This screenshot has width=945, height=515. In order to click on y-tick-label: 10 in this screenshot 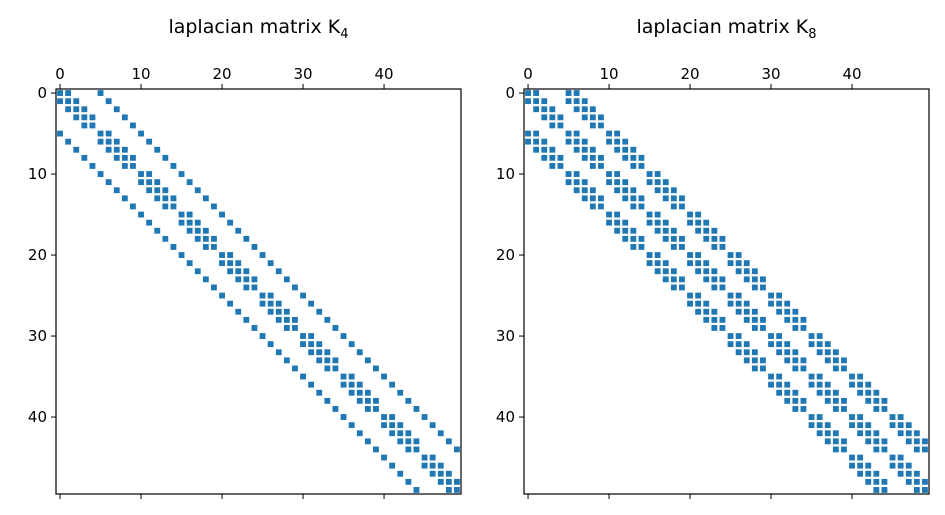, I will do `click(505, 174)`.